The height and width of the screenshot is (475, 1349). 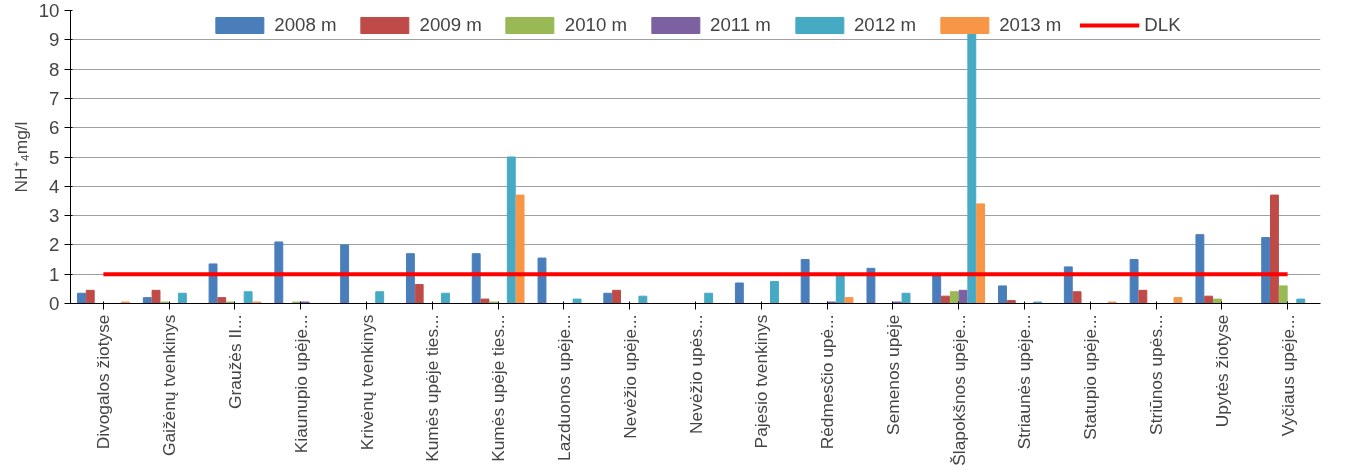 I want to click on legend-label: 2011 m, so click(x=740, y=25).